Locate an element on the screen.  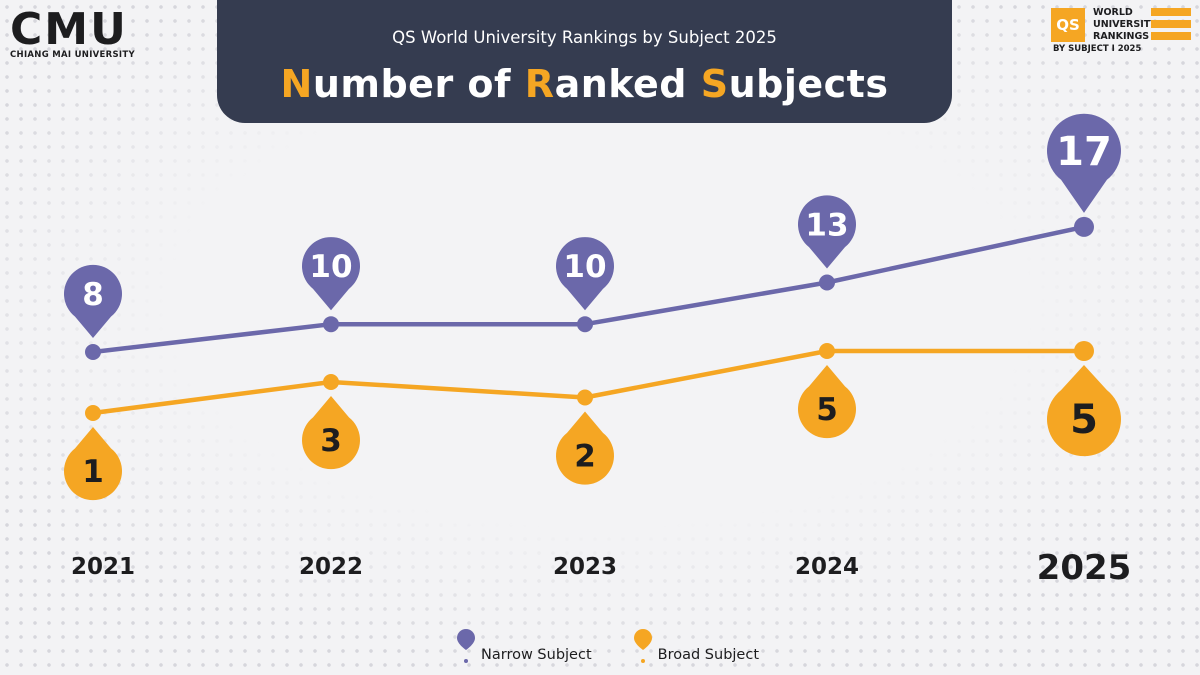
legend-label-broad: Broad Subject is located at coordinates (708, 655).